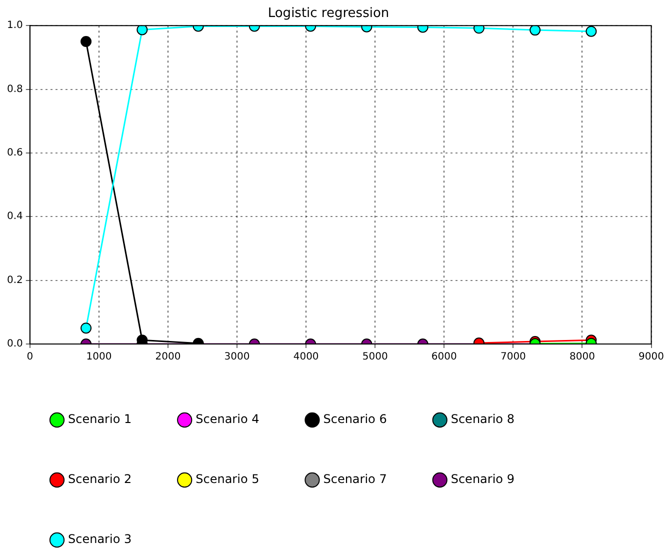 This screenshot has width=667, height=560. Describe the element at coordinates (444, 357) in the screenshot. I see `x-tick-label: 6000` at that location.